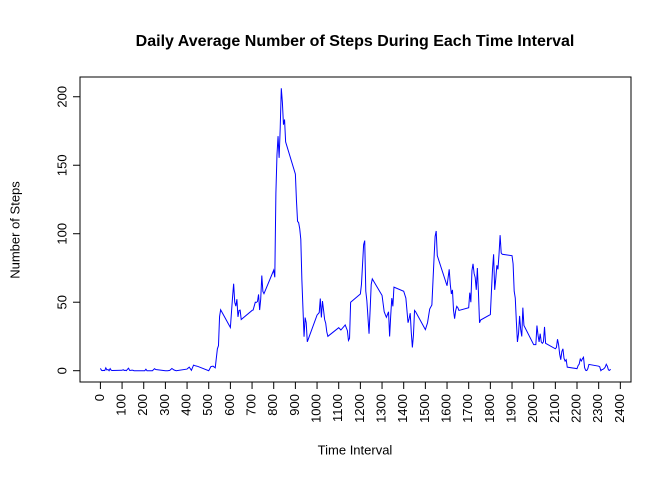 The height and width of the screenshot is (480, 672). Describe the element at coordinates (355, 449) in the screenshot. I see `x-axis-title: Time Interval` at that location.